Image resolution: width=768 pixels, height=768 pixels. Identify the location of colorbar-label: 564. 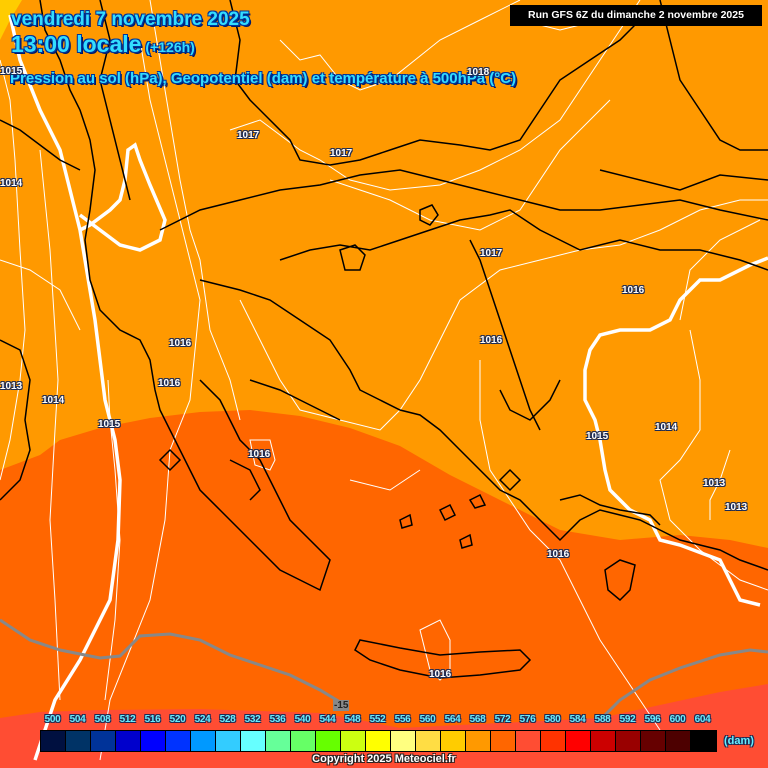
(452, 719).